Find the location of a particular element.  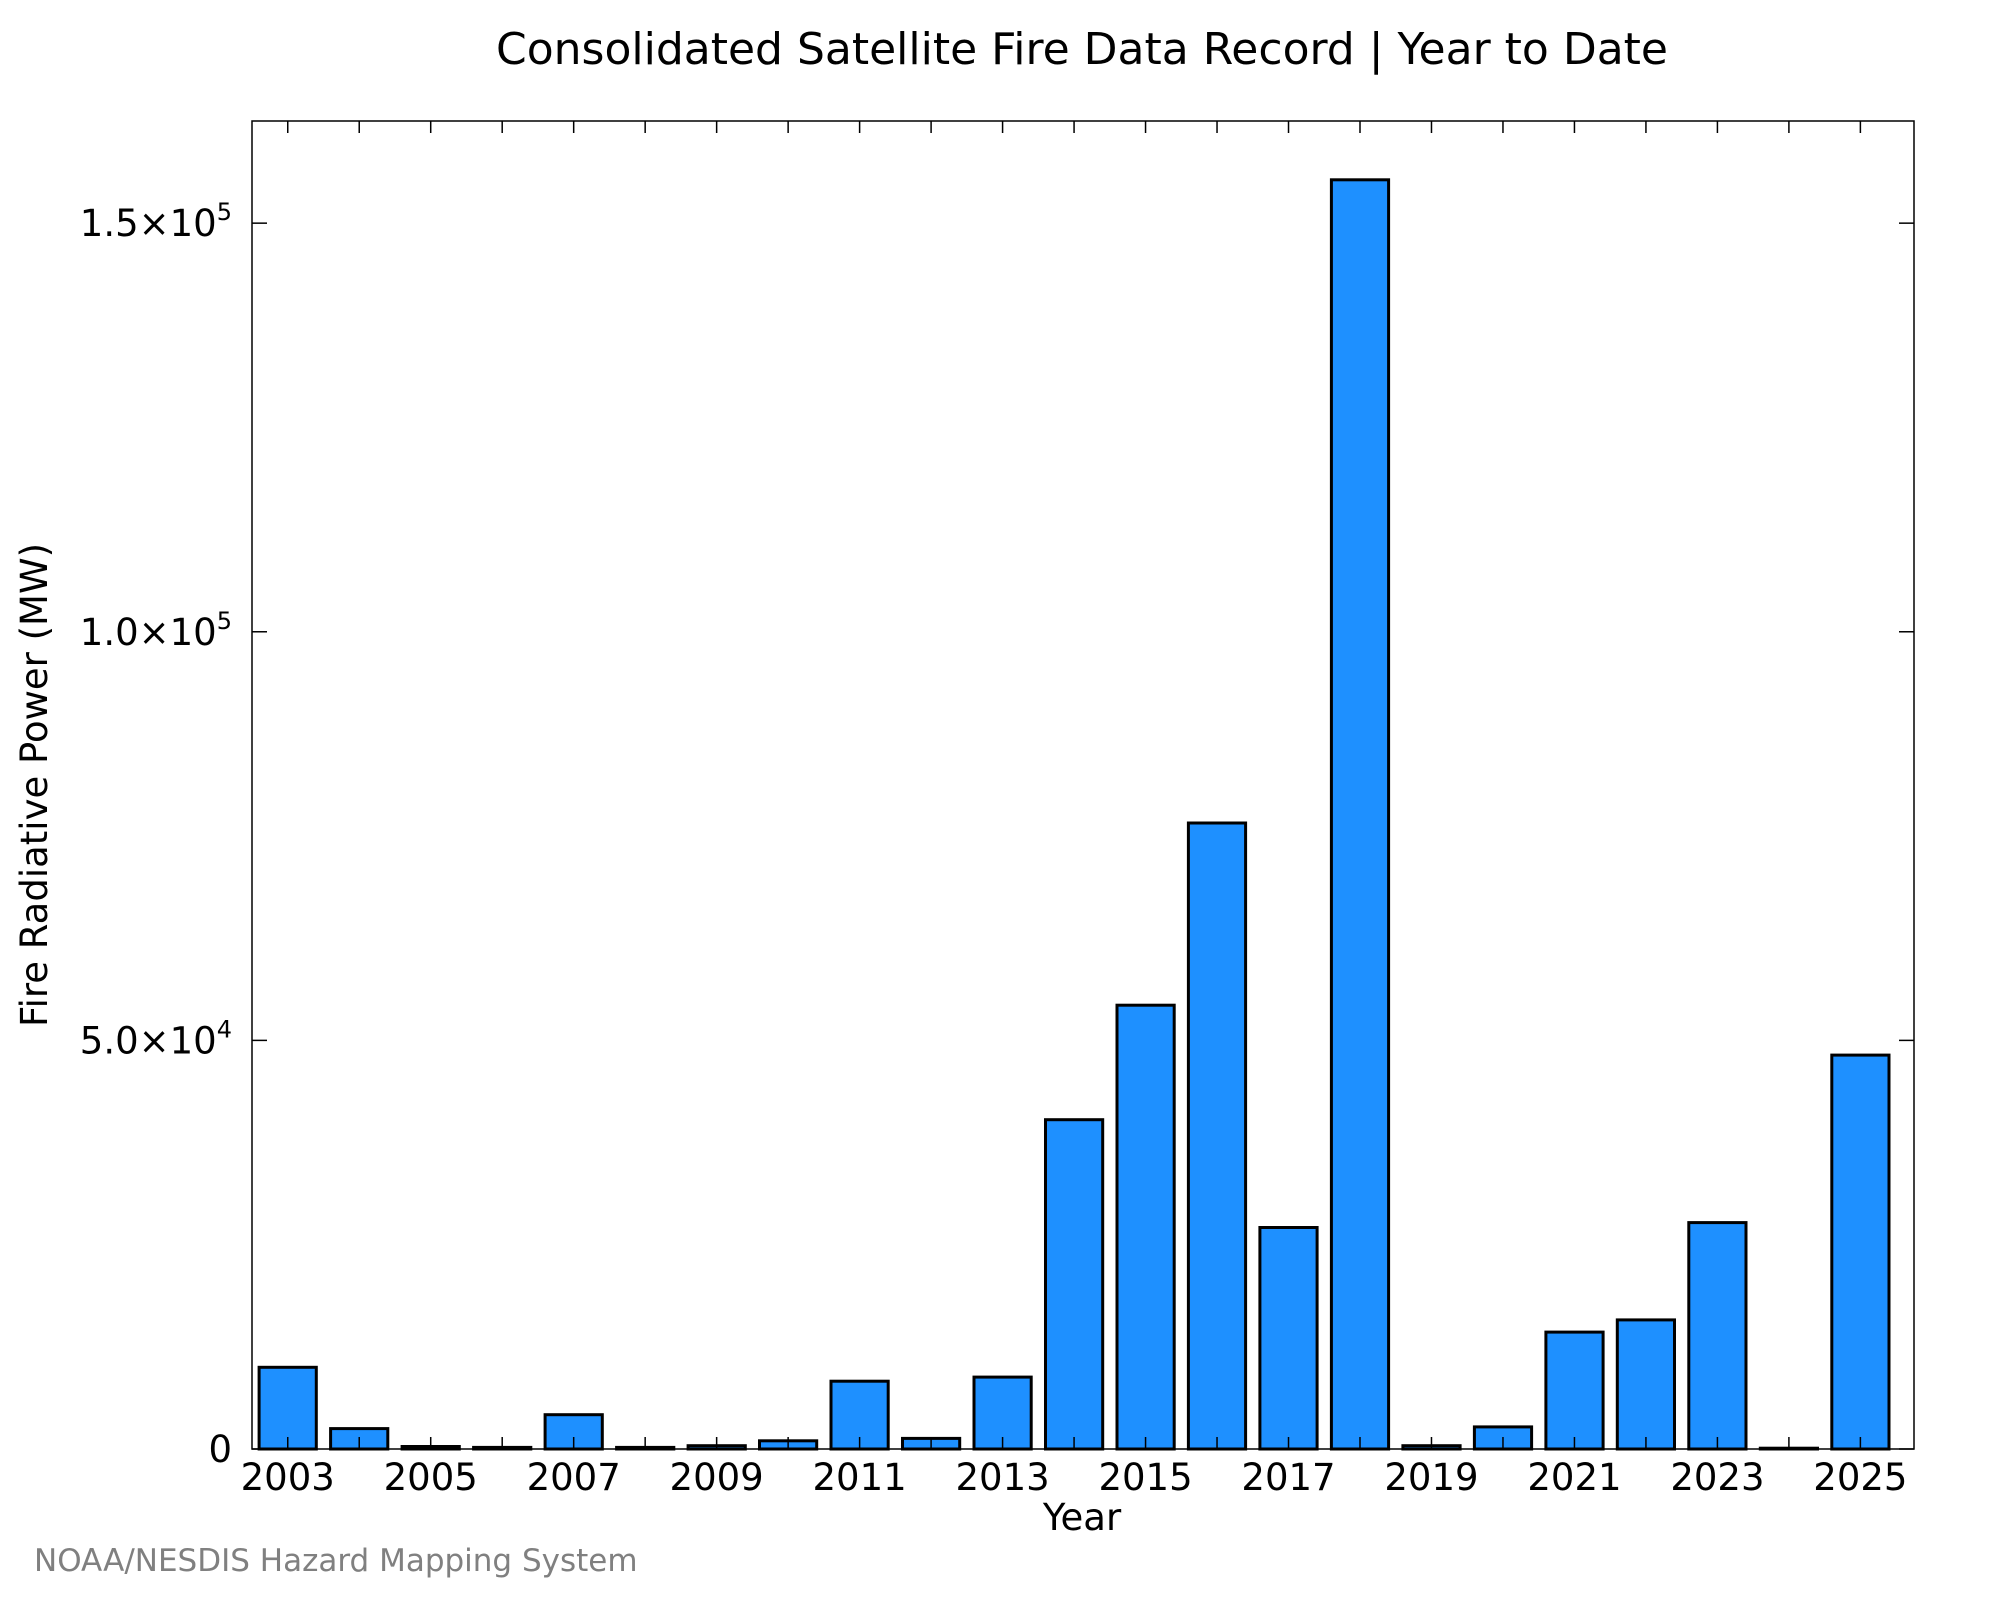

y-tick-label-2: 1.0×10⁵ is located at coordinates (156, 630).